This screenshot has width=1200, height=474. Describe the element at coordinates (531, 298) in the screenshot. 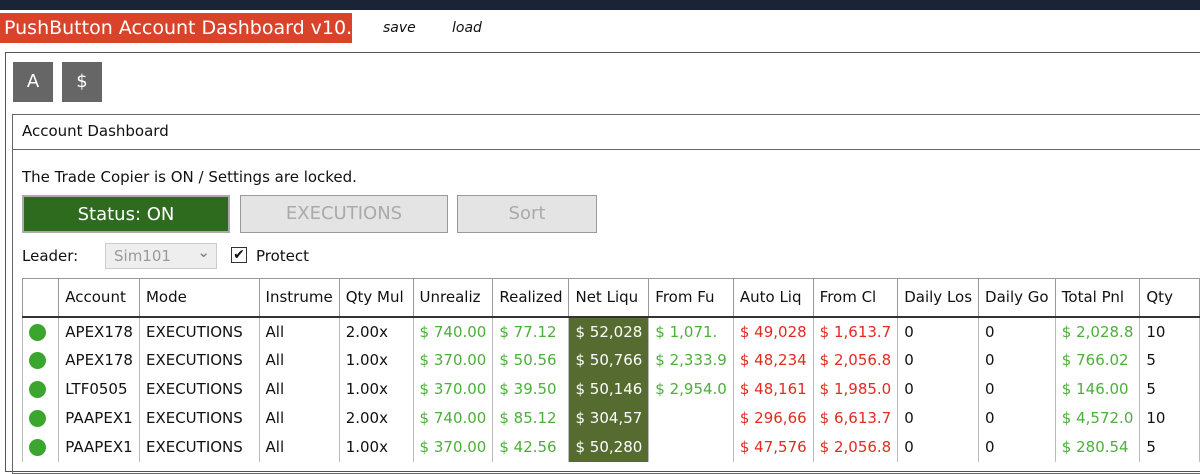

I see `header-cell: Realized` at that location.